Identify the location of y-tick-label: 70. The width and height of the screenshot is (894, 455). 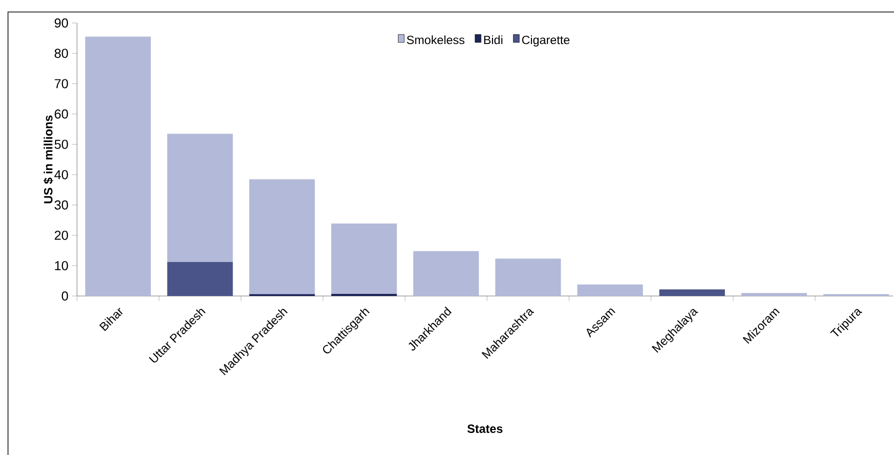
(61, 83).